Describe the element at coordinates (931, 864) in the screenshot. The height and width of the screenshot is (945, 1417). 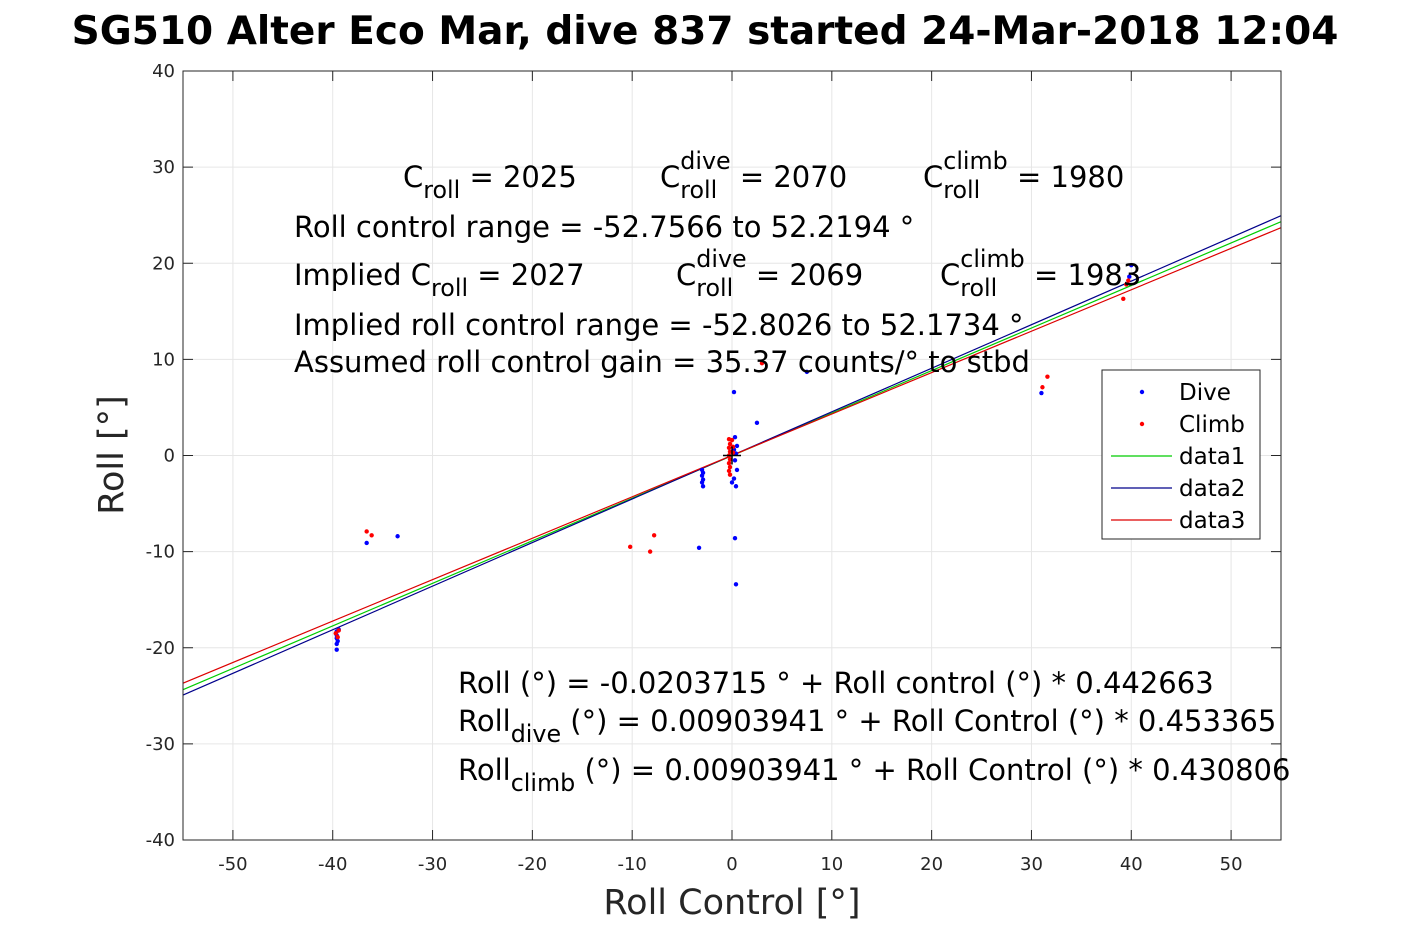
I see `x-tick-label: 20` at that location.